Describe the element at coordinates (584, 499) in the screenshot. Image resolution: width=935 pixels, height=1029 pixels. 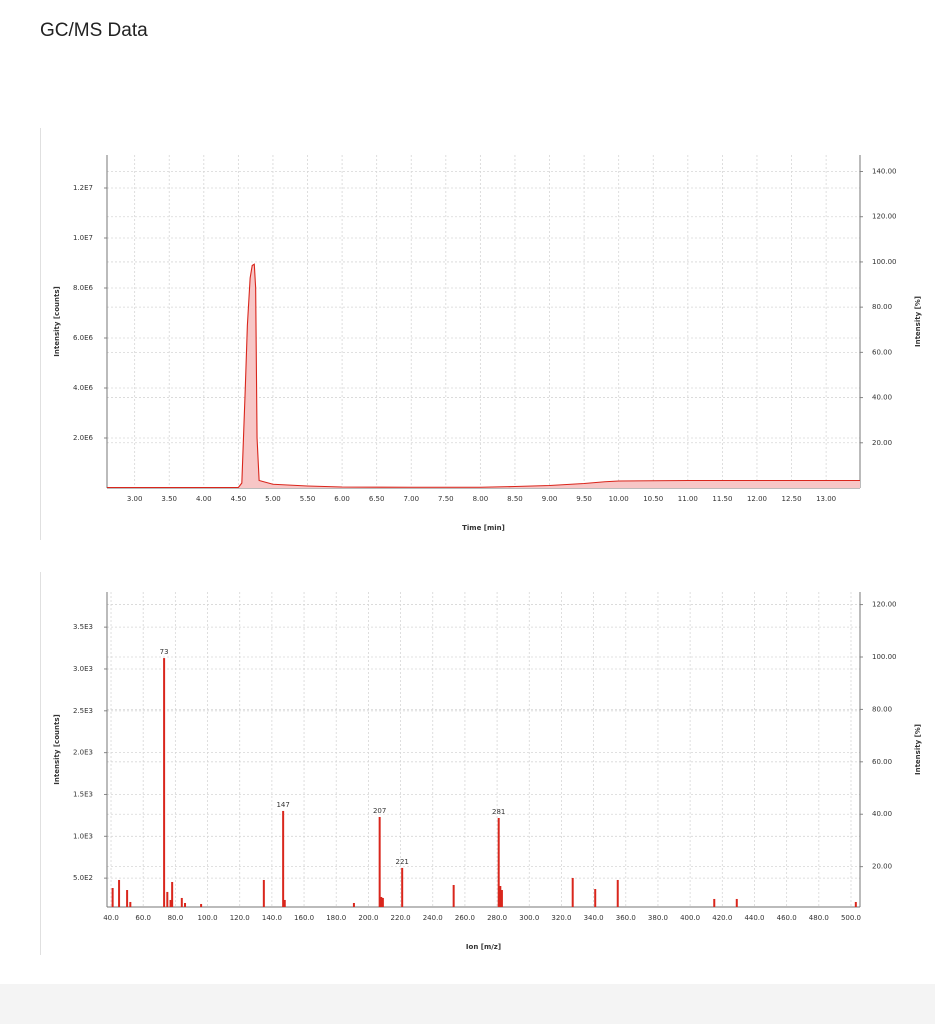
I see `x-tick-label: 9.50` at that location.